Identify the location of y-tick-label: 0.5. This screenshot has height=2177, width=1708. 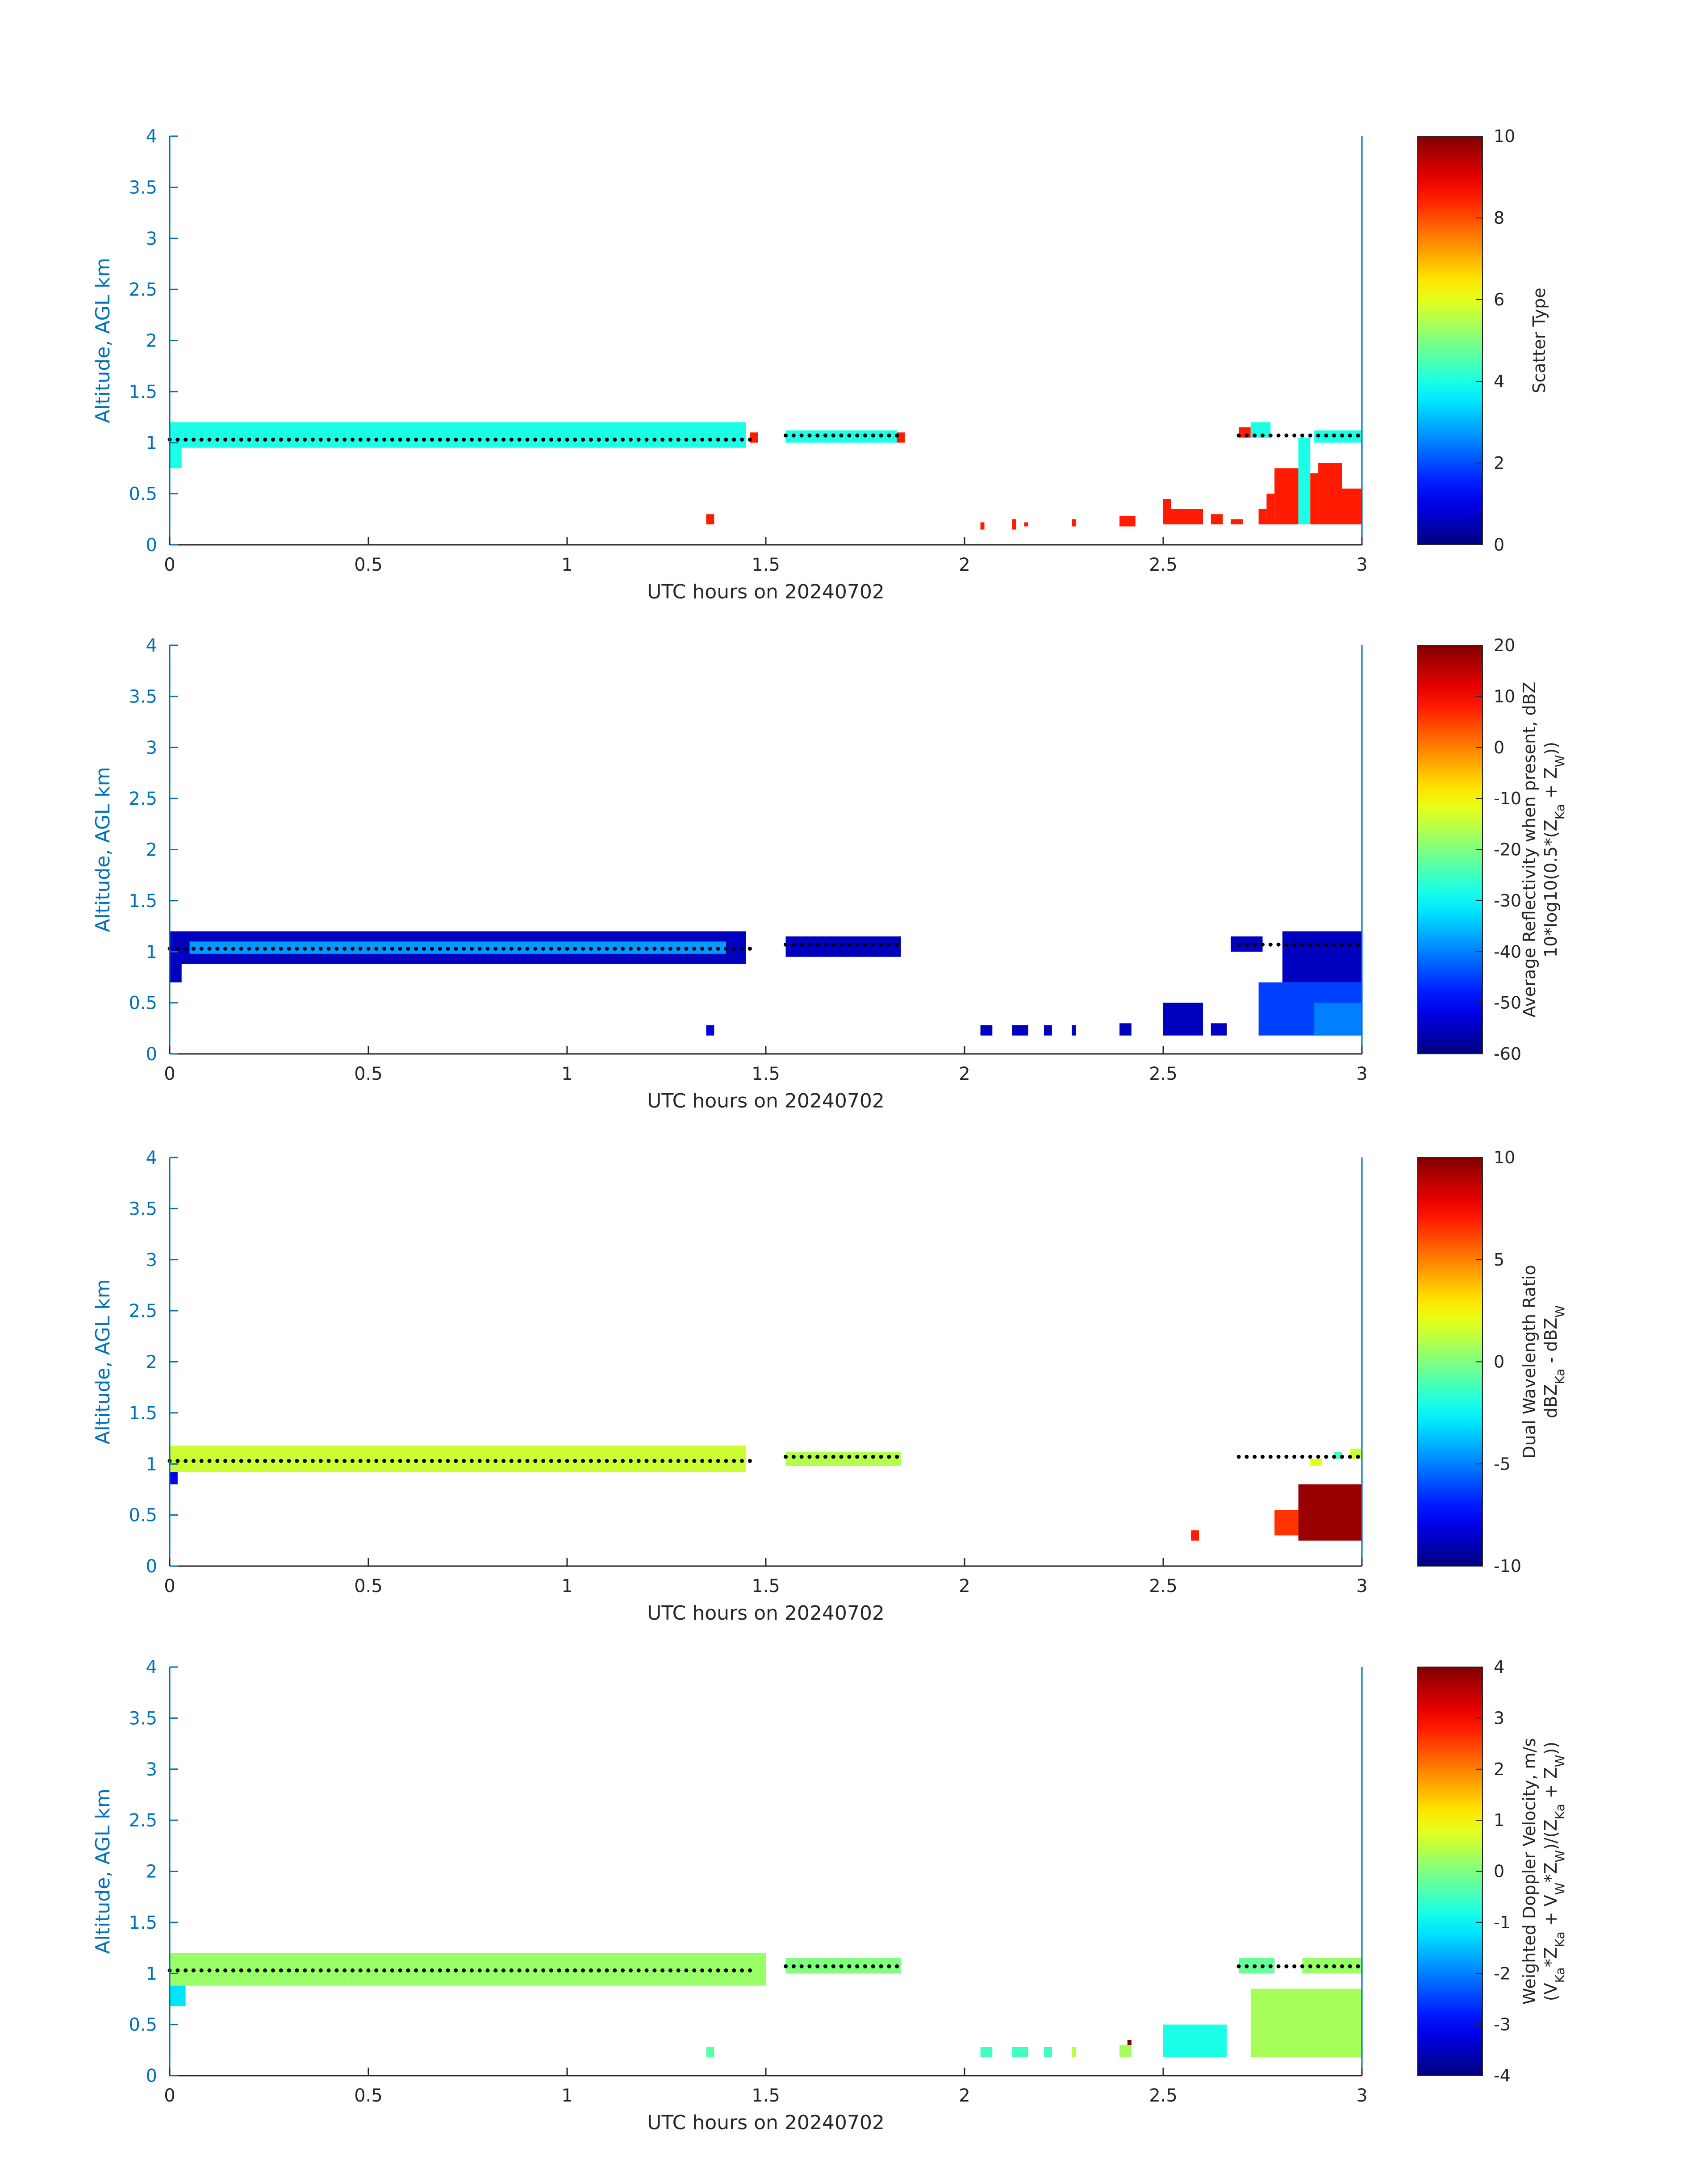
(143, 1515).